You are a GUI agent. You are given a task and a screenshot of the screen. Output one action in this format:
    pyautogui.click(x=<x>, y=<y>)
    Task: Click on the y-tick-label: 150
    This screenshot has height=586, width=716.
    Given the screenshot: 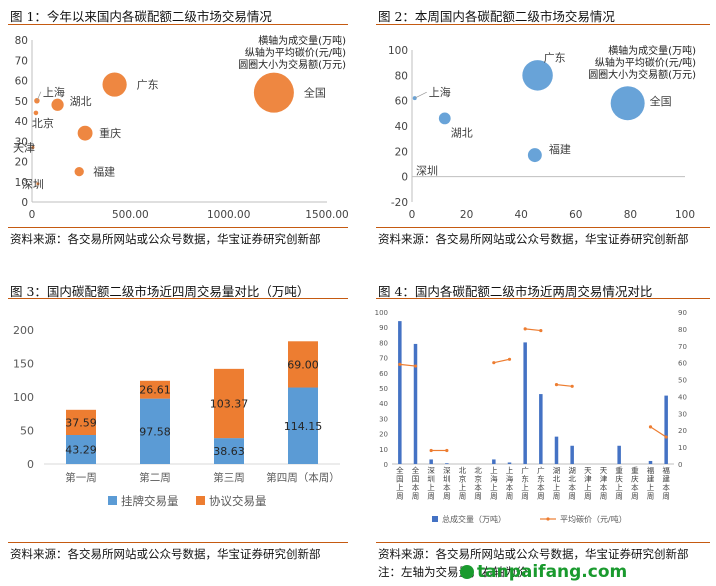 What is the action you would take?
    pyautogui.click(x=23, y=364)
    